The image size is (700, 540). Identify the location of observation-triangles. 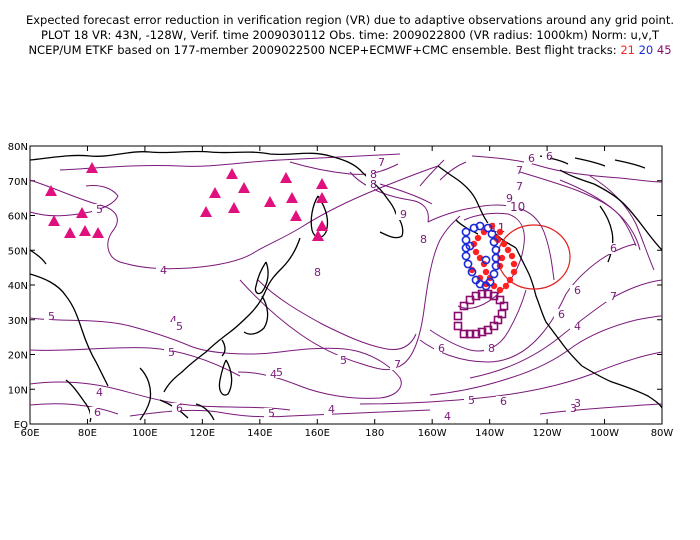
(186, 201).